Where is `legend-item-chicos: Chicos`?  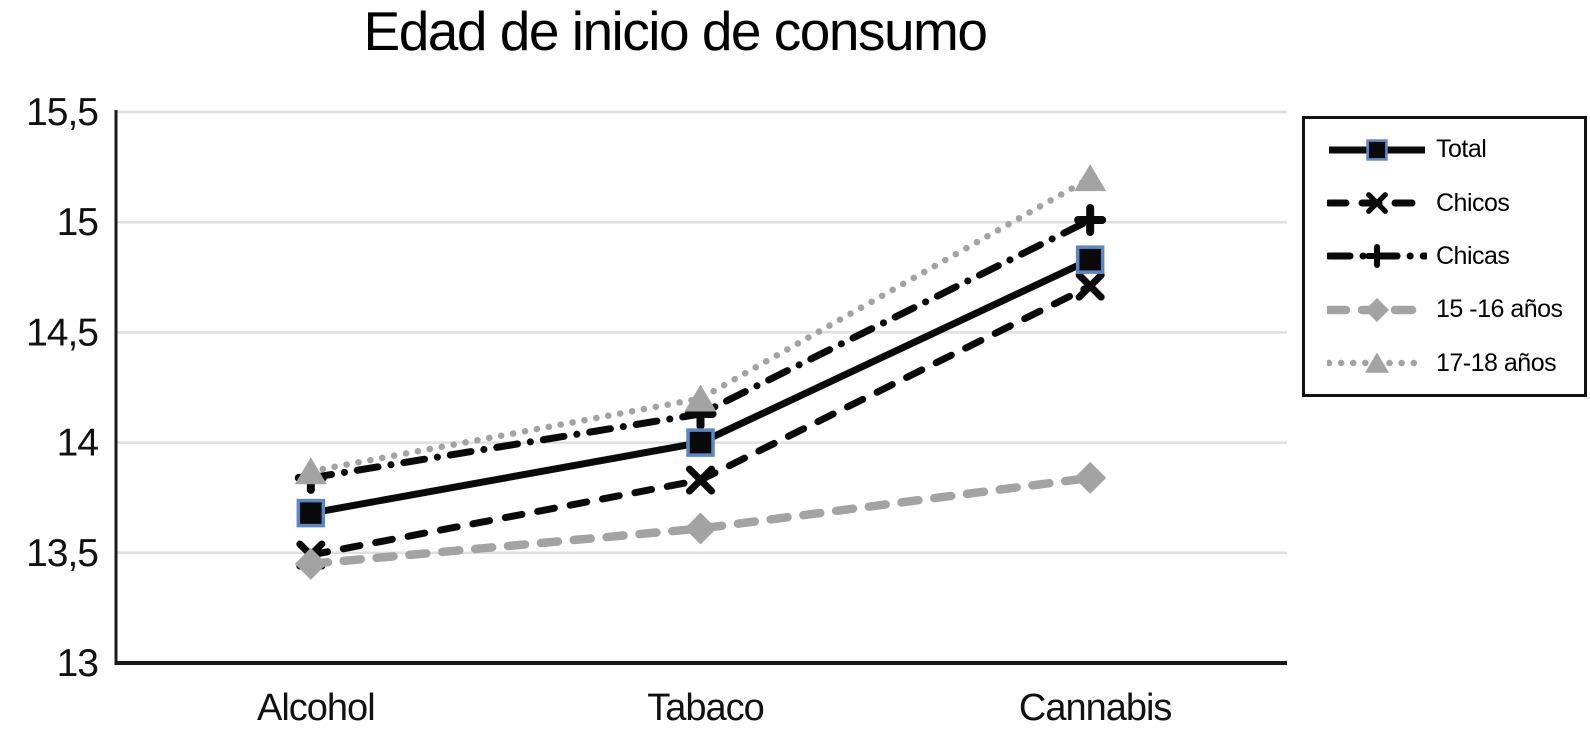
legend-item-chicos: Chicos is located at coordinates (1444, 203).